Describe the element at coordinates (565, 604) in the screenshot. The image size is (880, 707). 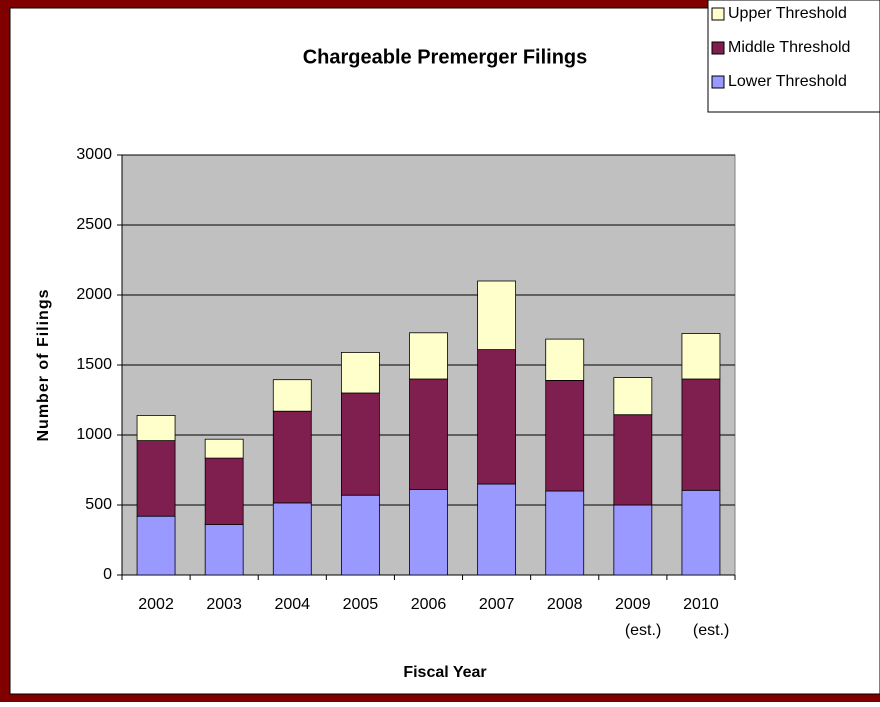
I see `x-tick-label: 2008` at that location.